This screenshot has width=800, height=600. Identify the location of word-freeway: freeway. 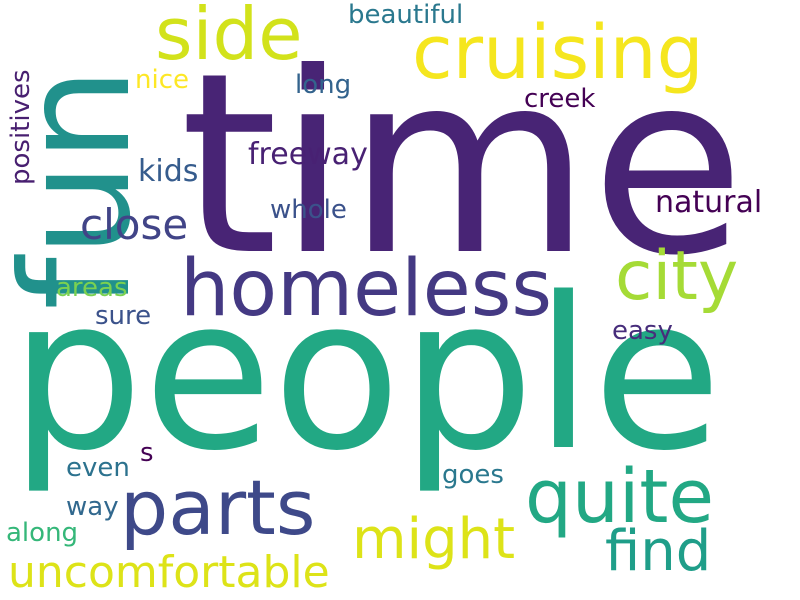
(308, 154).